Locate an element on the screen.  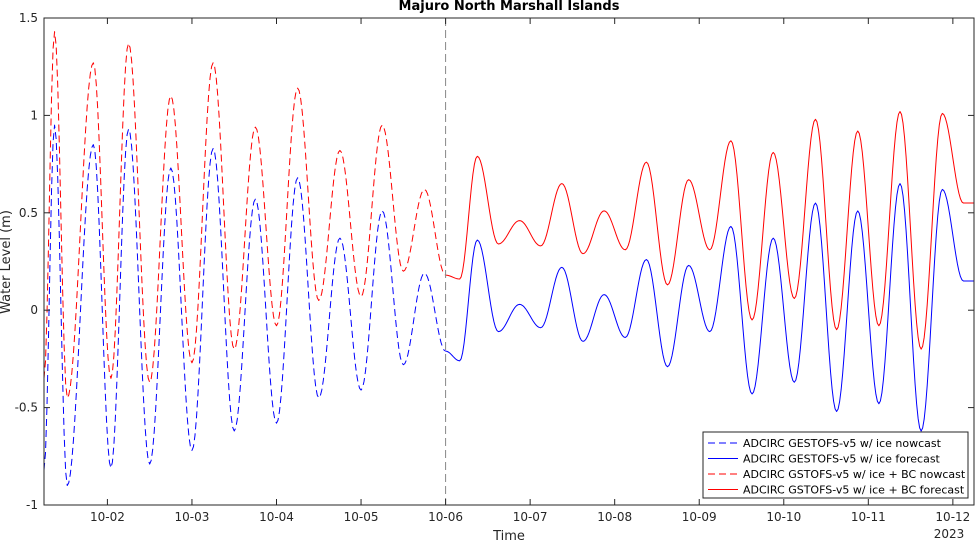
y-tick-label: 1.5 is located at coordinates (28, 18).